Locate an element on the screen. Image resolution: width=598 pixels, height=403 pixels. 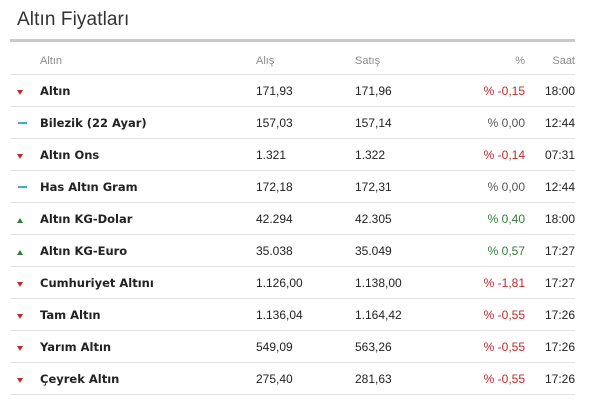
buy-price: 275,40 is located at coordinates (305, 378).